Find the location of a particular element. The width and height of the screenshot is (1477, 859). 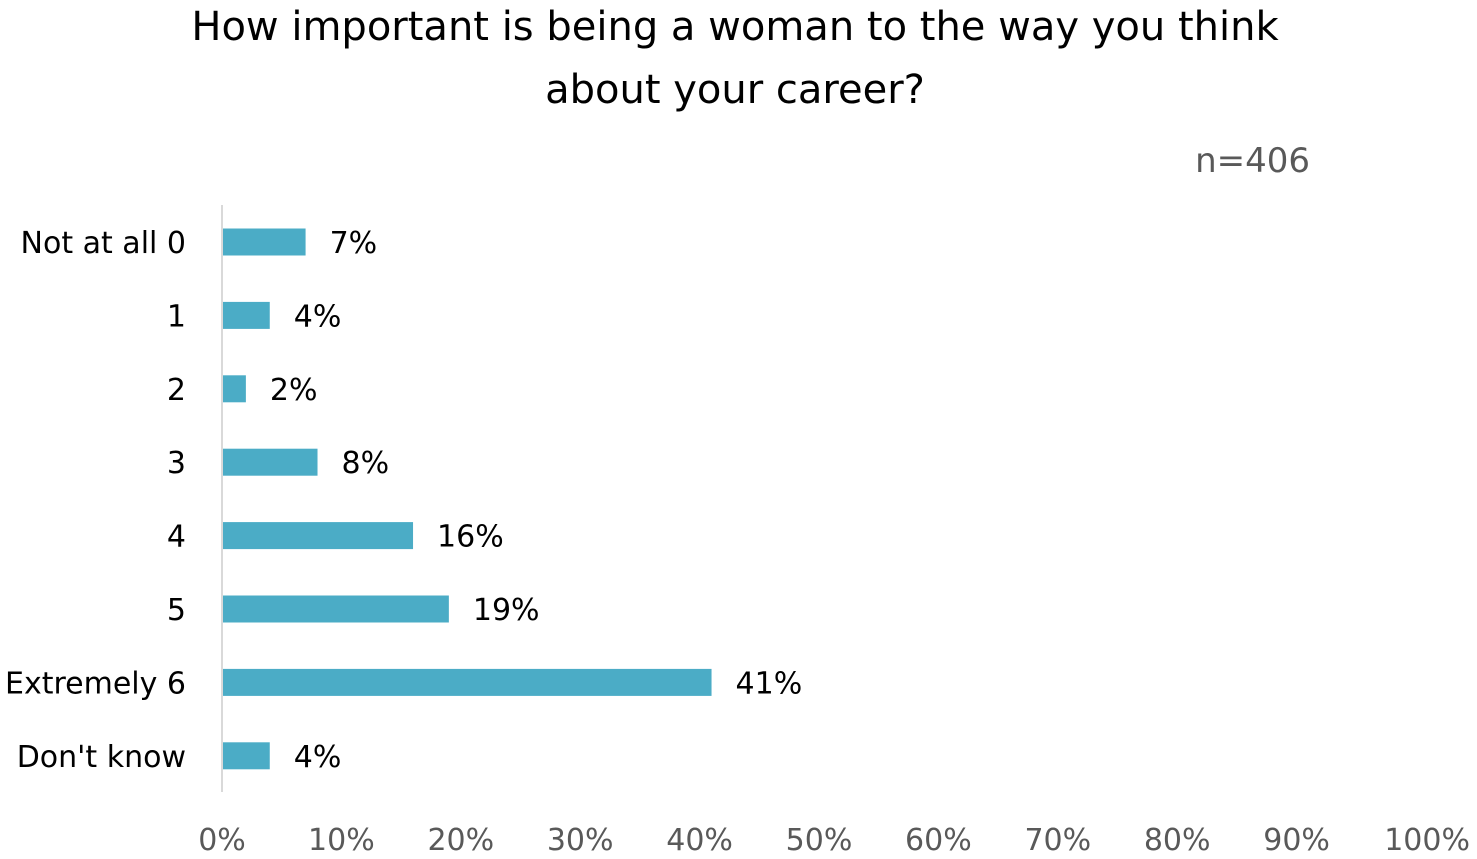

category-label: Don't know is located at coordinates (101, 757).